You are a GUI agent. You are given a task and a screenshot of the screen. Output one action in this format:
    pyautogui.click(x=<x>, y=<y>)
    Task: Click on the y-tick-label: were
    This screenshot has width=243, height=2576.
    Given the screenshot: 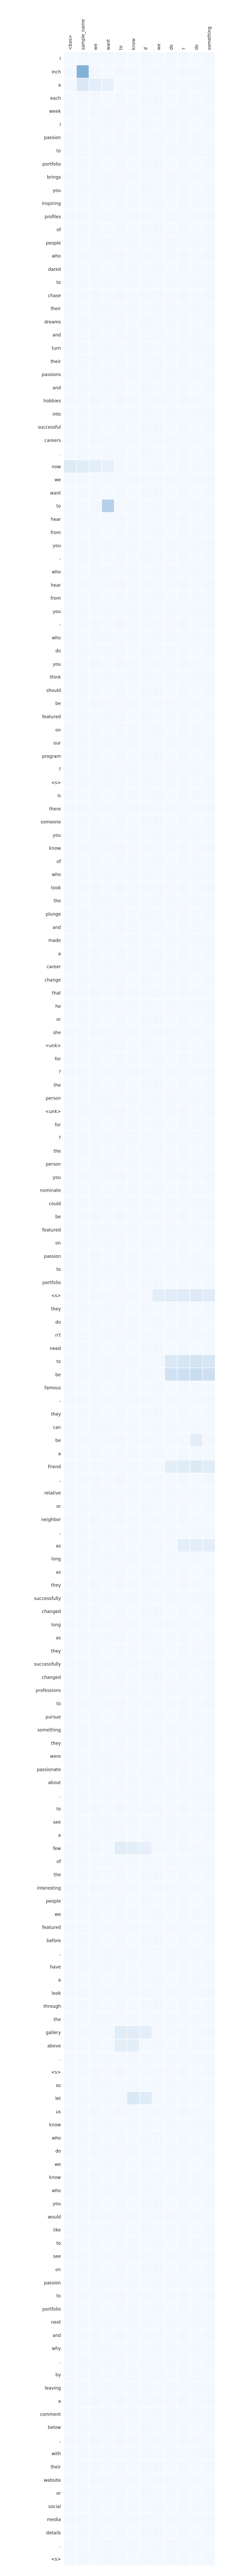 What is the action you would take?
    pyautogui.click(x=56, y=1756)
    